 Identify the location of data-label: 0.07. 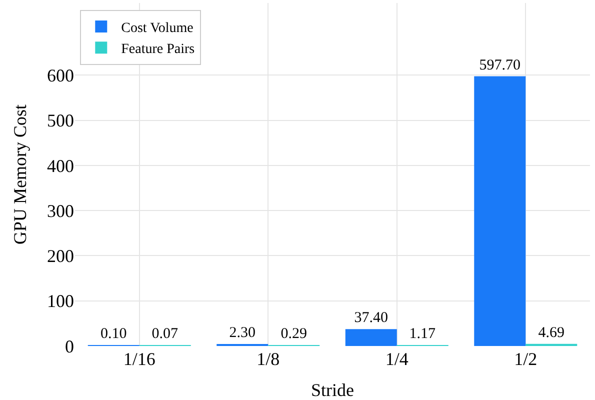
(165, 334).